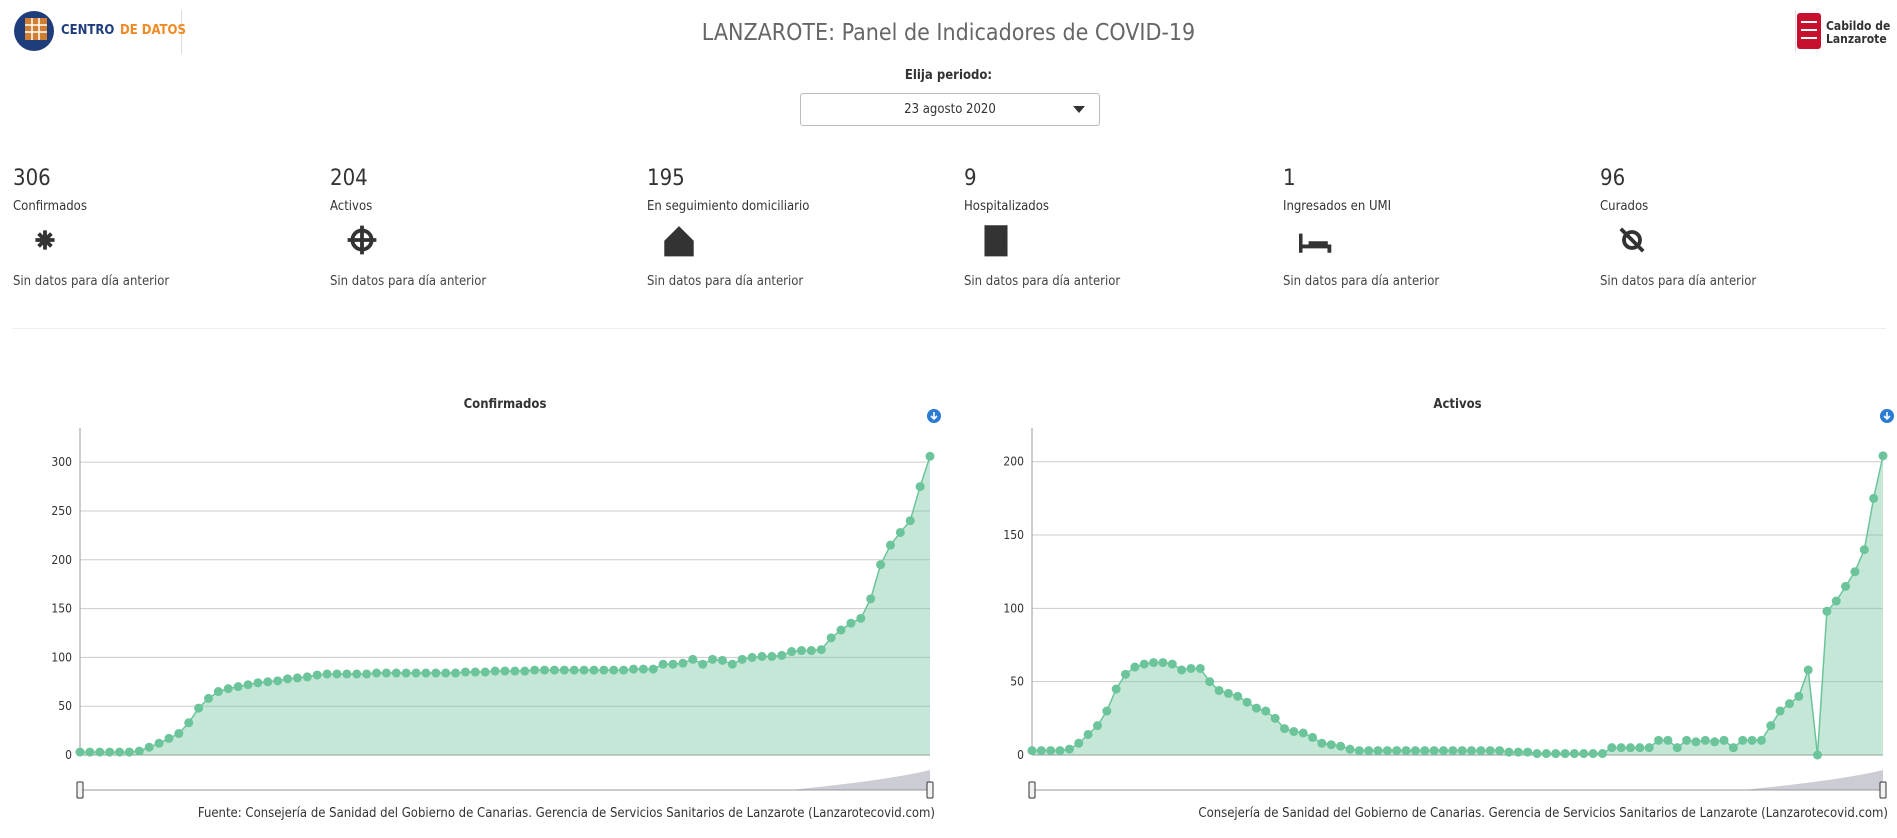  Describe the element at coordinates (950, 109) in the screenshot. I see `period-select: 23 agosto 2020` at that location.